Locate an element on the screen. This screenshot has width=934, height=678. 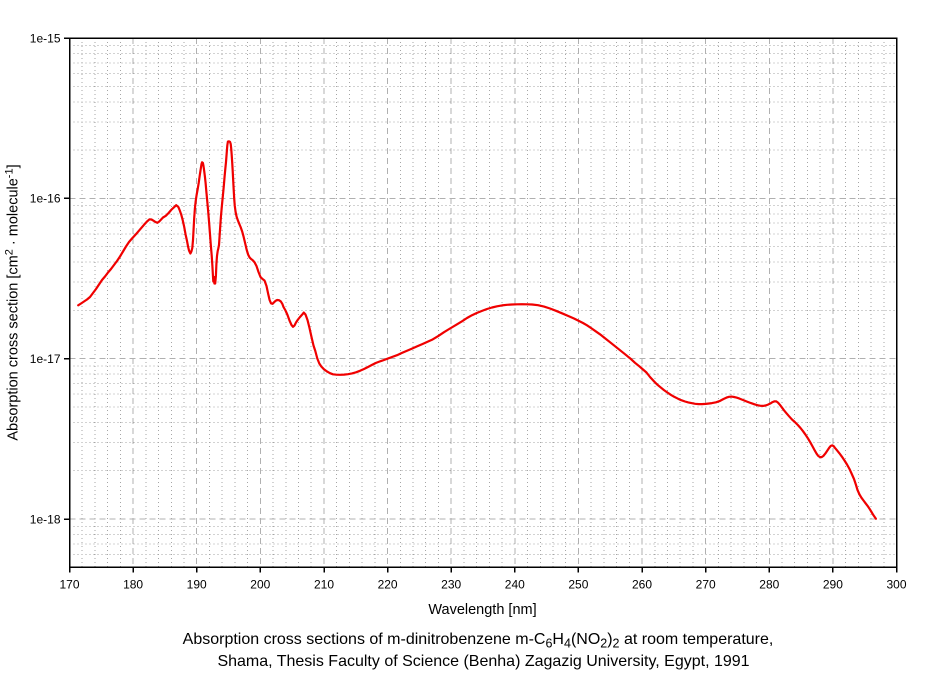
svg-text: 260 is located at coordinates (642, 585).